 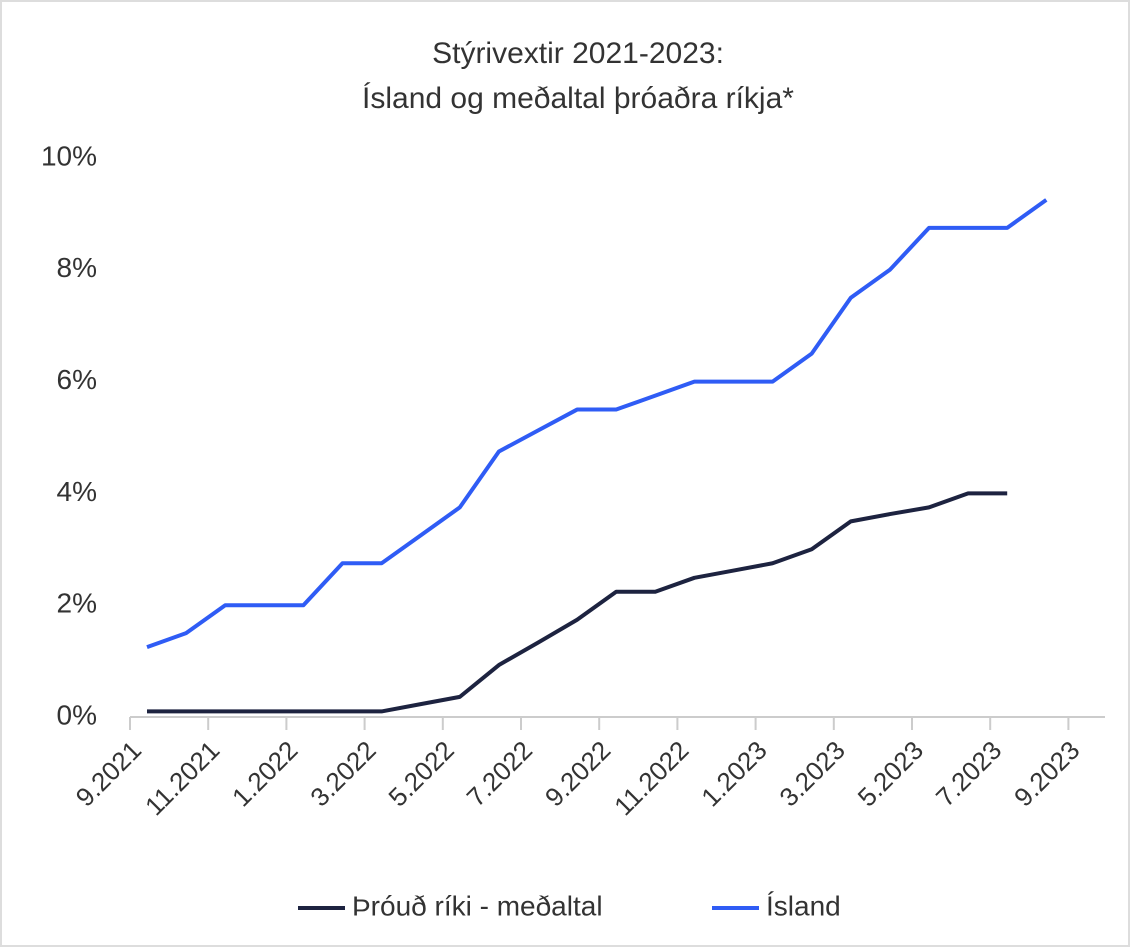 I want to click on legend-label: Ísland, so click(x=803, y=905).